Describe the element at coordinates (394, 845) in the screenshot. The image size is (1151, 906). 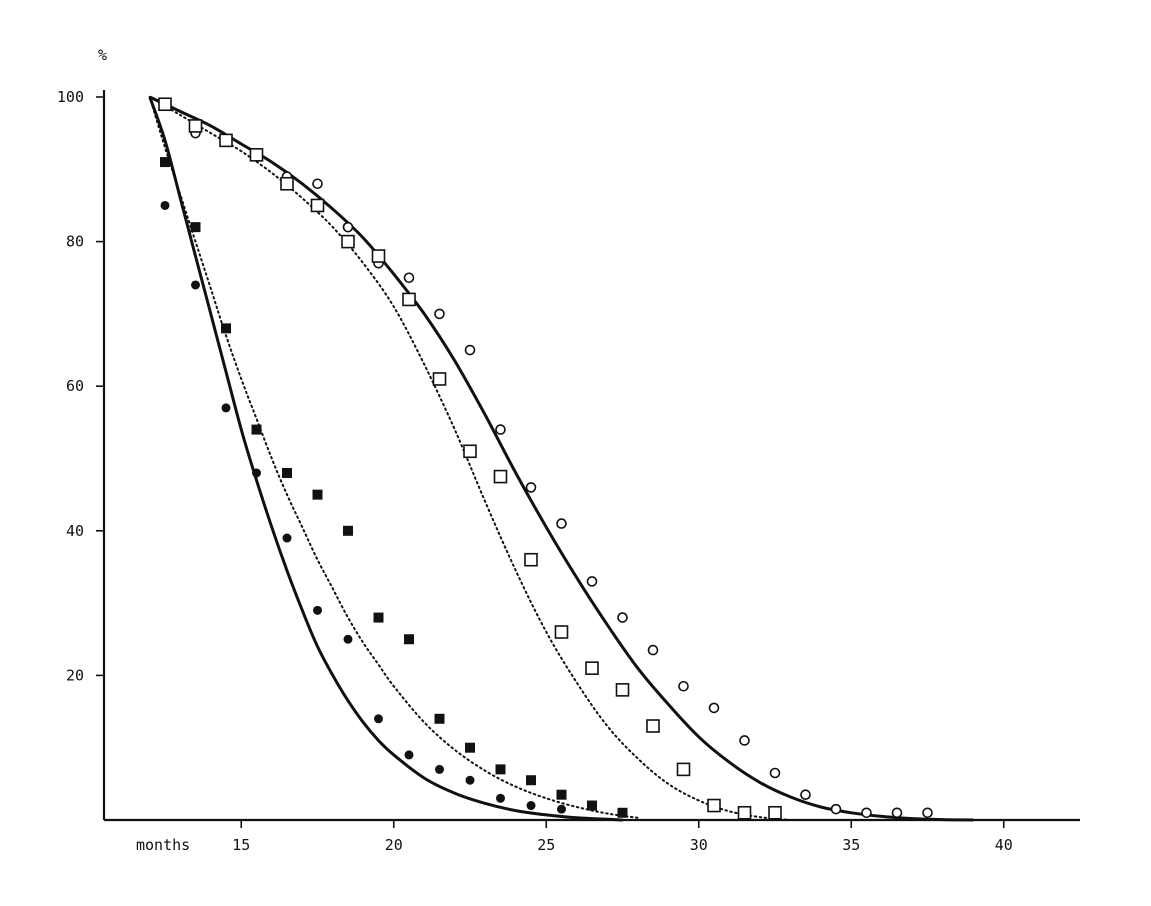
I see `x-tick-label: 20` at that location.